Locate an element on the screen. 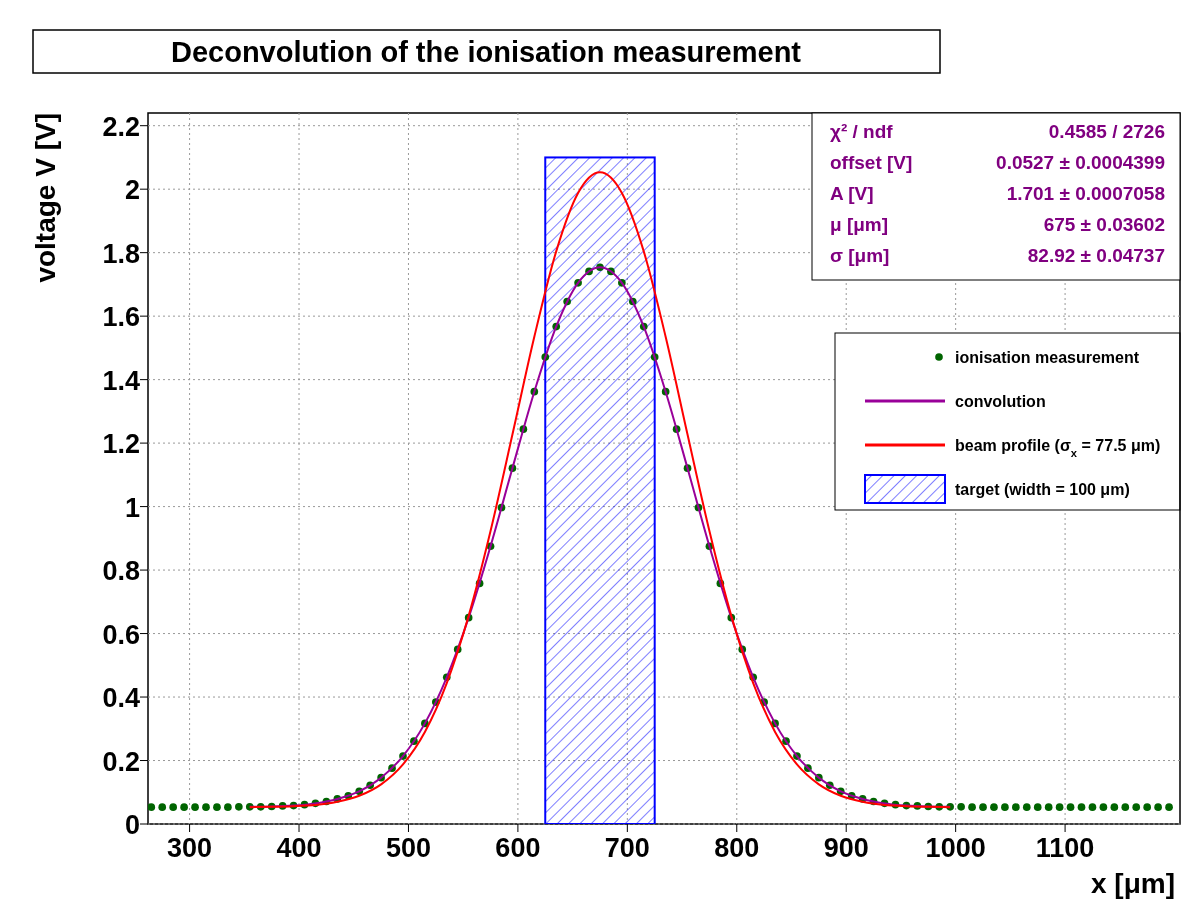 The height and width of the screenshot is (907, 1182). chart-title: Deconvolution of the ionisation measurement is located at coordinates (486, 52).